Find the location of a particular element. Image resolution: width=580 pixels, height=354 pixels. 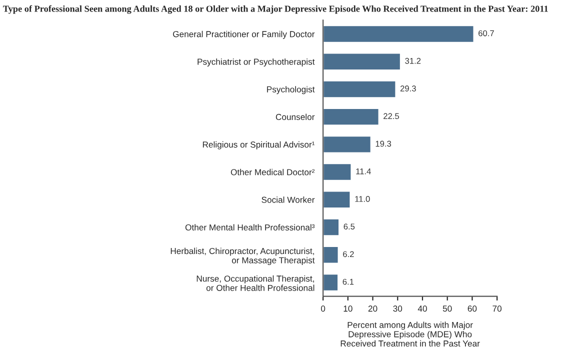

data-label: 6.1 is located at coordinates (348, 281).